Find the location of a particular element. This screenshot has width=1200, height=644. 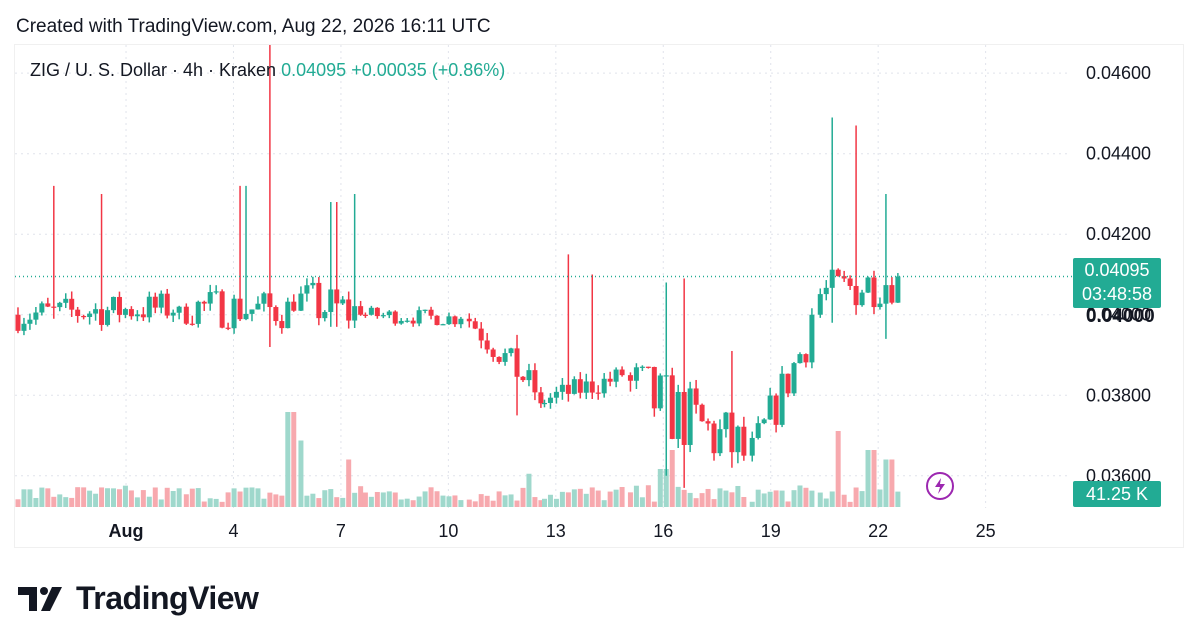

x-tick-label: 13 is located at coordinates (556, 531).